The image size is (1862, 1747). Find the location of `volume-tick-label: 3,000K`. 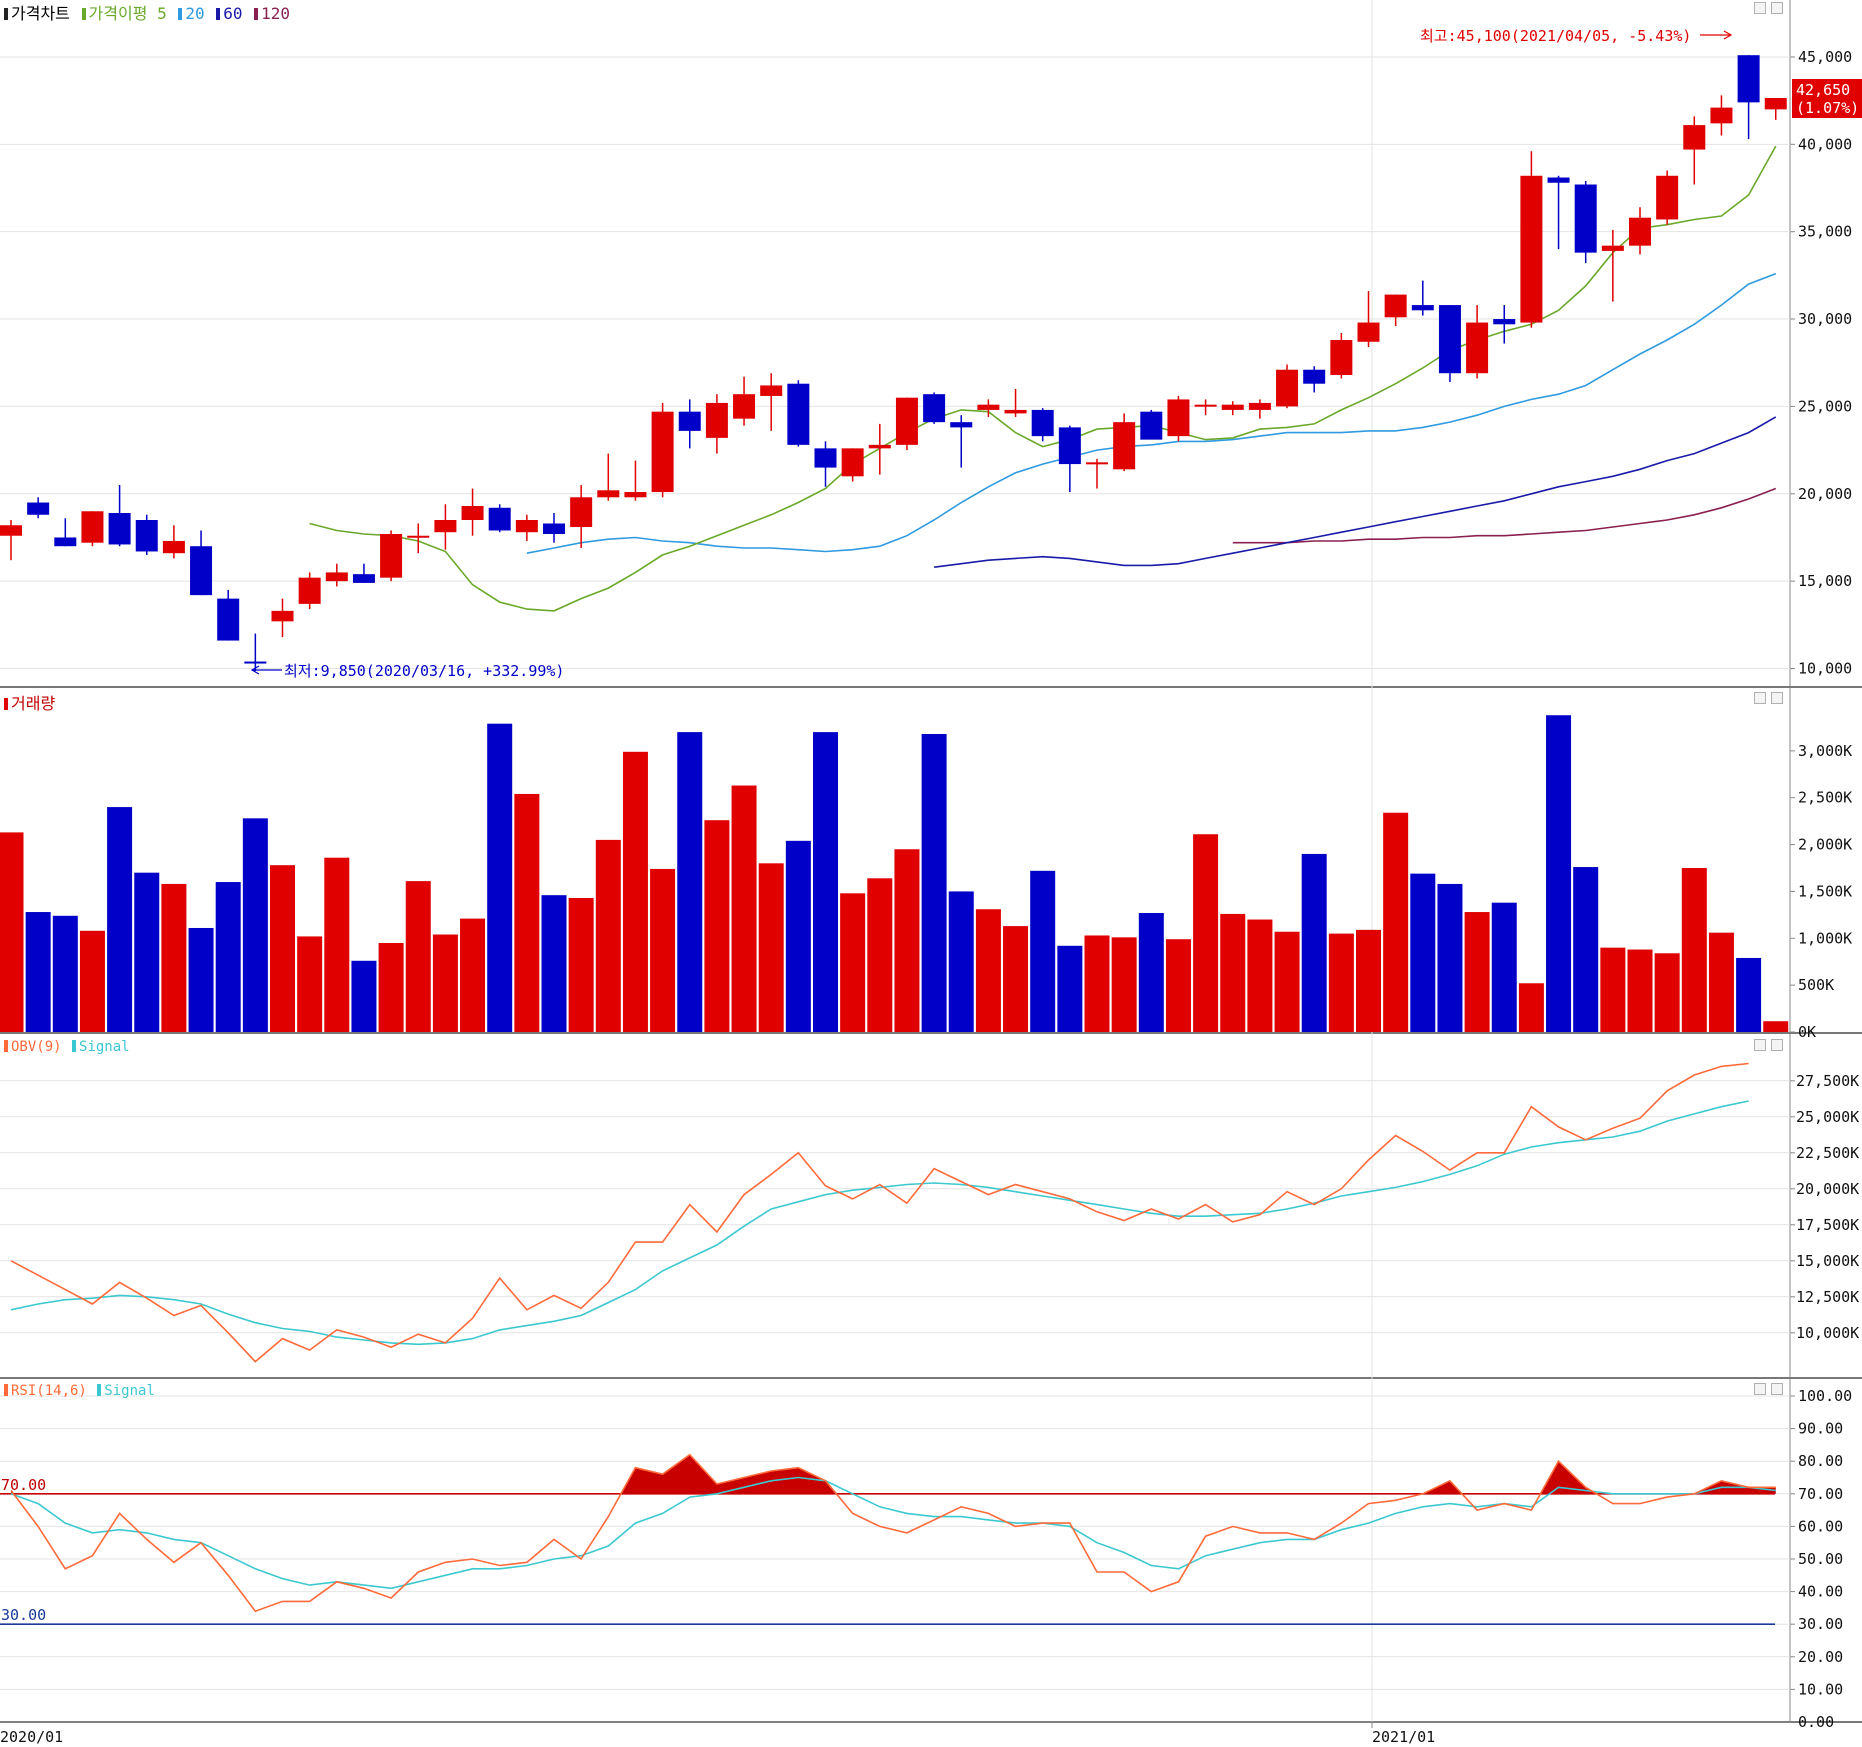

volume-tick-label: 3,000K is located at coordinates (1825, 751).